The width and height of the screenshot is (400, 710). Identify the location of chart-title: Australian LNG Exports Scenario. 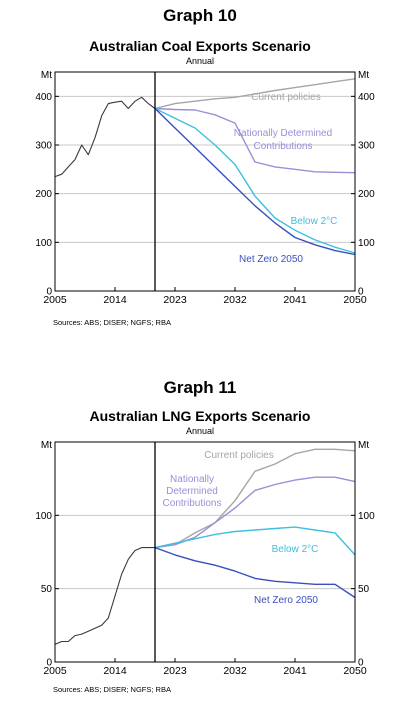
(200, 416).